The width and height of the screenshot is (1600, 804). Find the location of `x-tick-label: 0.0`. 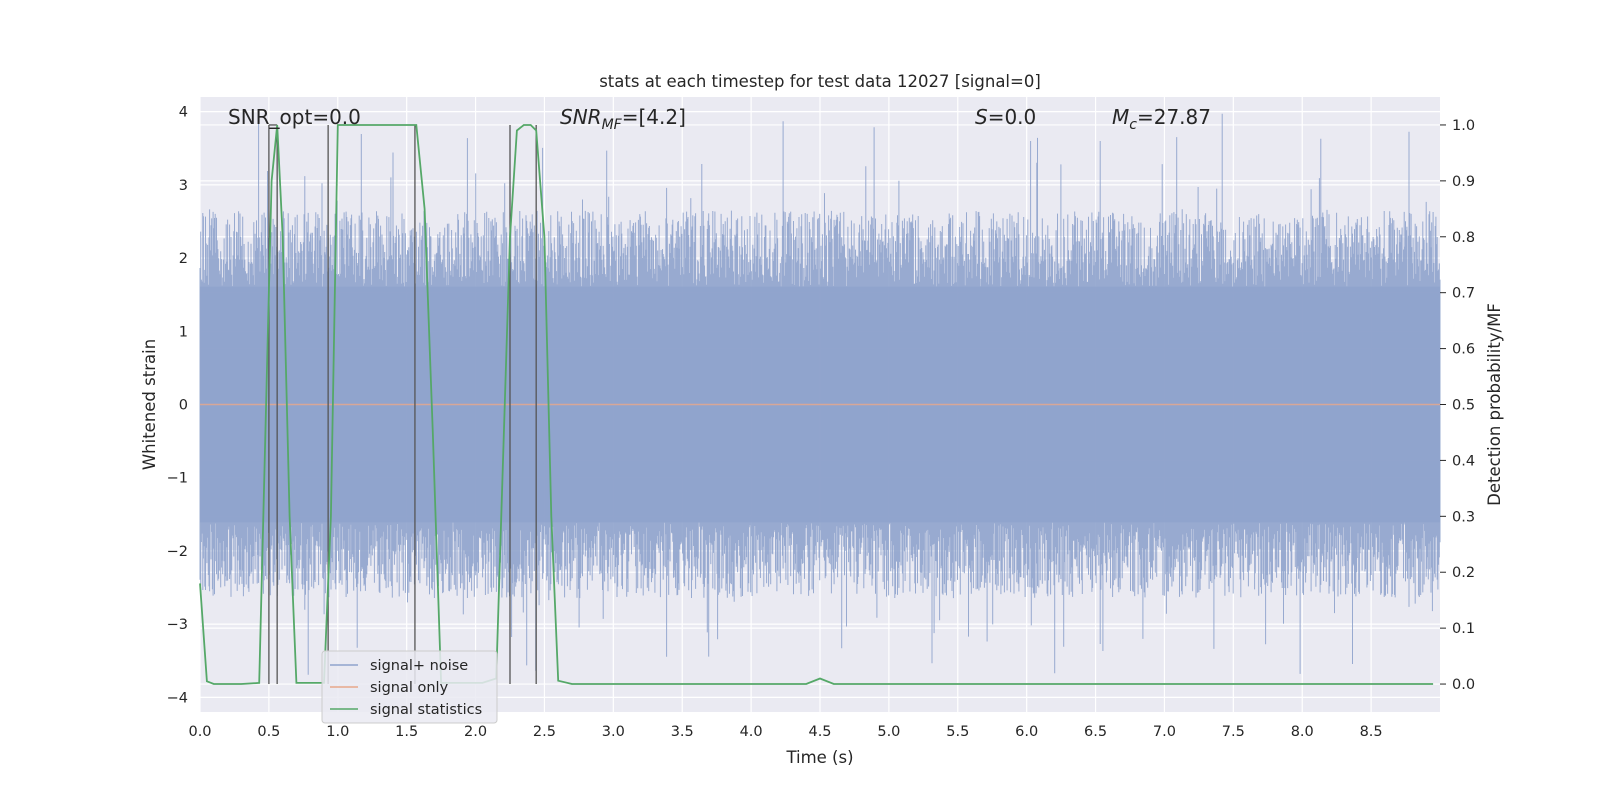

x-tick-label: 0.0 is located at coordinates (199, 732).